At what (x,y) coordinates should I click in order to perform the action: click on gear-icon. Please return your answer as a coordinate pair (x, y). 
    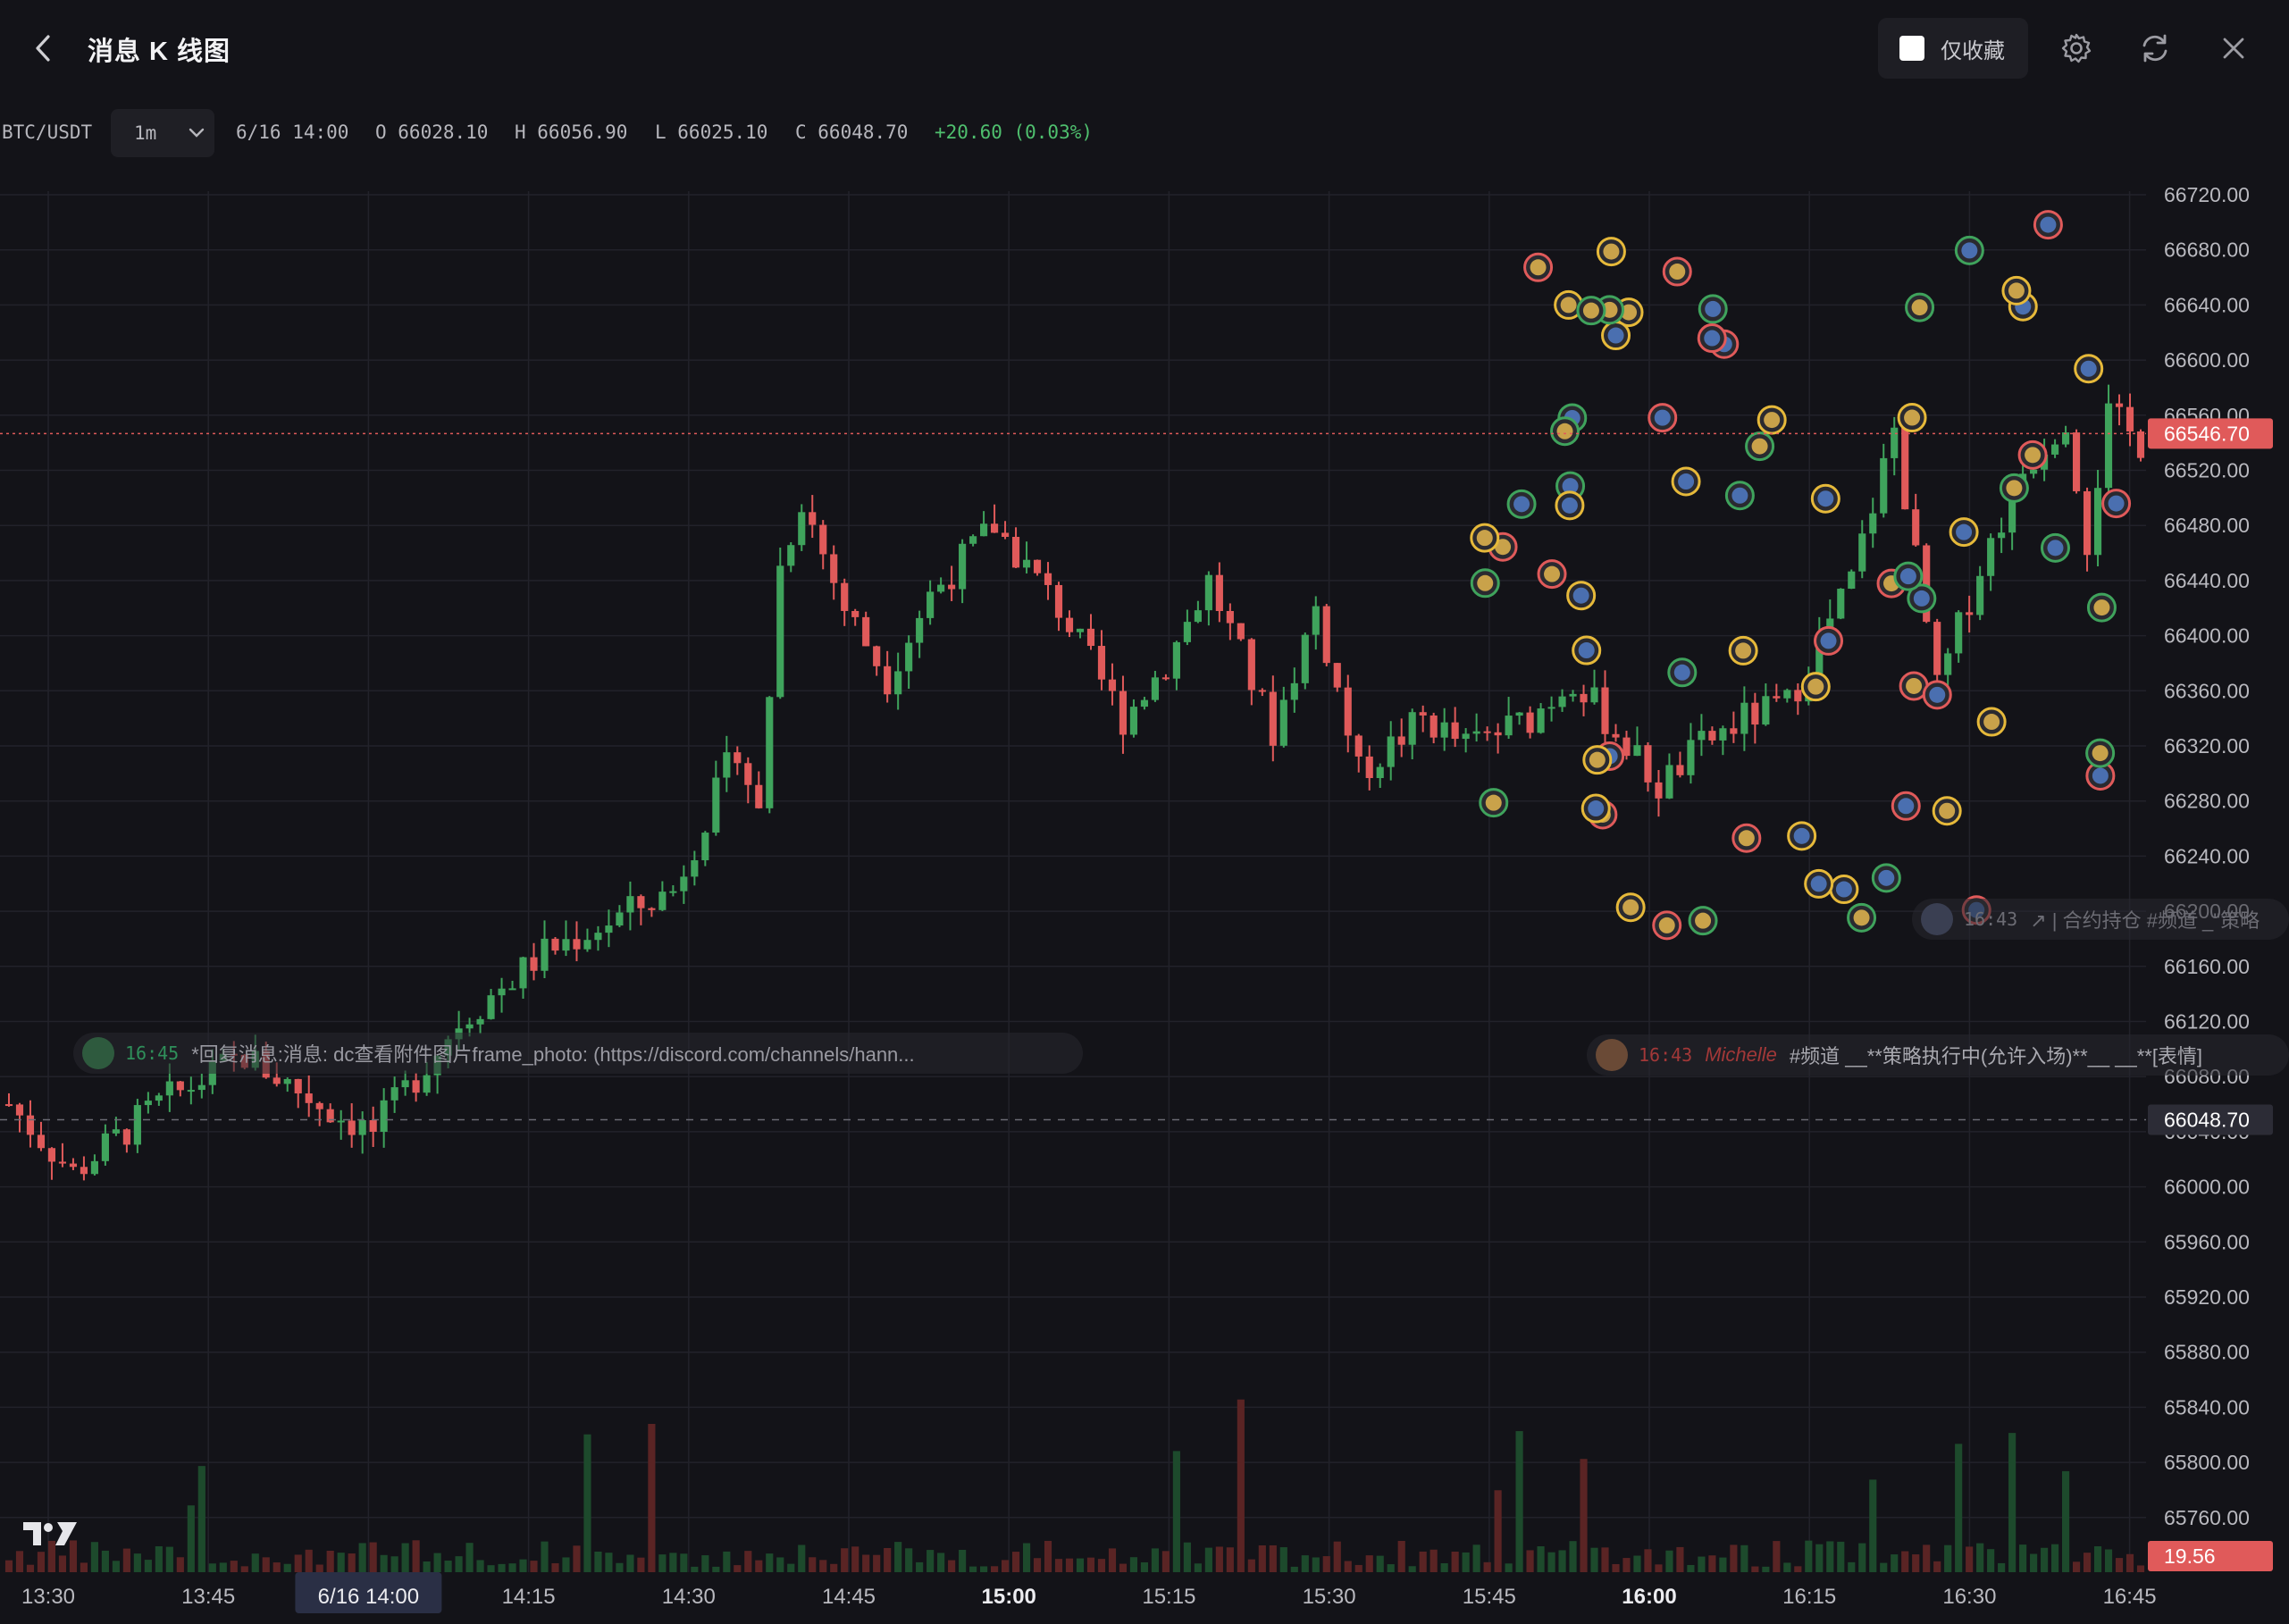
    Looking at the image, I should click on (2076, 48).